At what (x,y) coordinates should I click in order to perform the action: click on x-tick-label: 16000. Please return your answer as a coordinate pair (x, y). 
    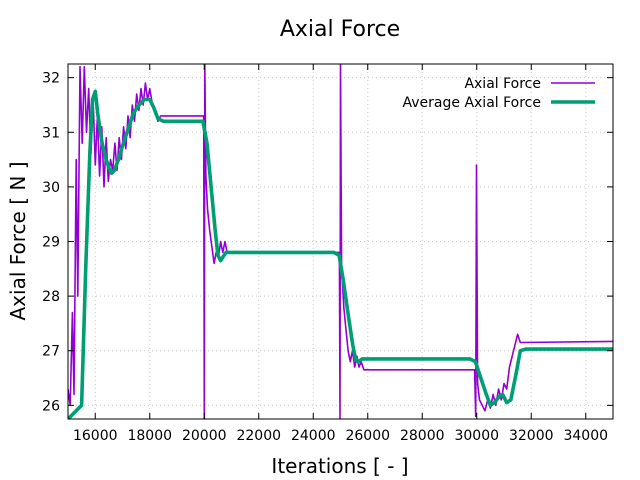
    Looking at the image, I should click on (95, 436).